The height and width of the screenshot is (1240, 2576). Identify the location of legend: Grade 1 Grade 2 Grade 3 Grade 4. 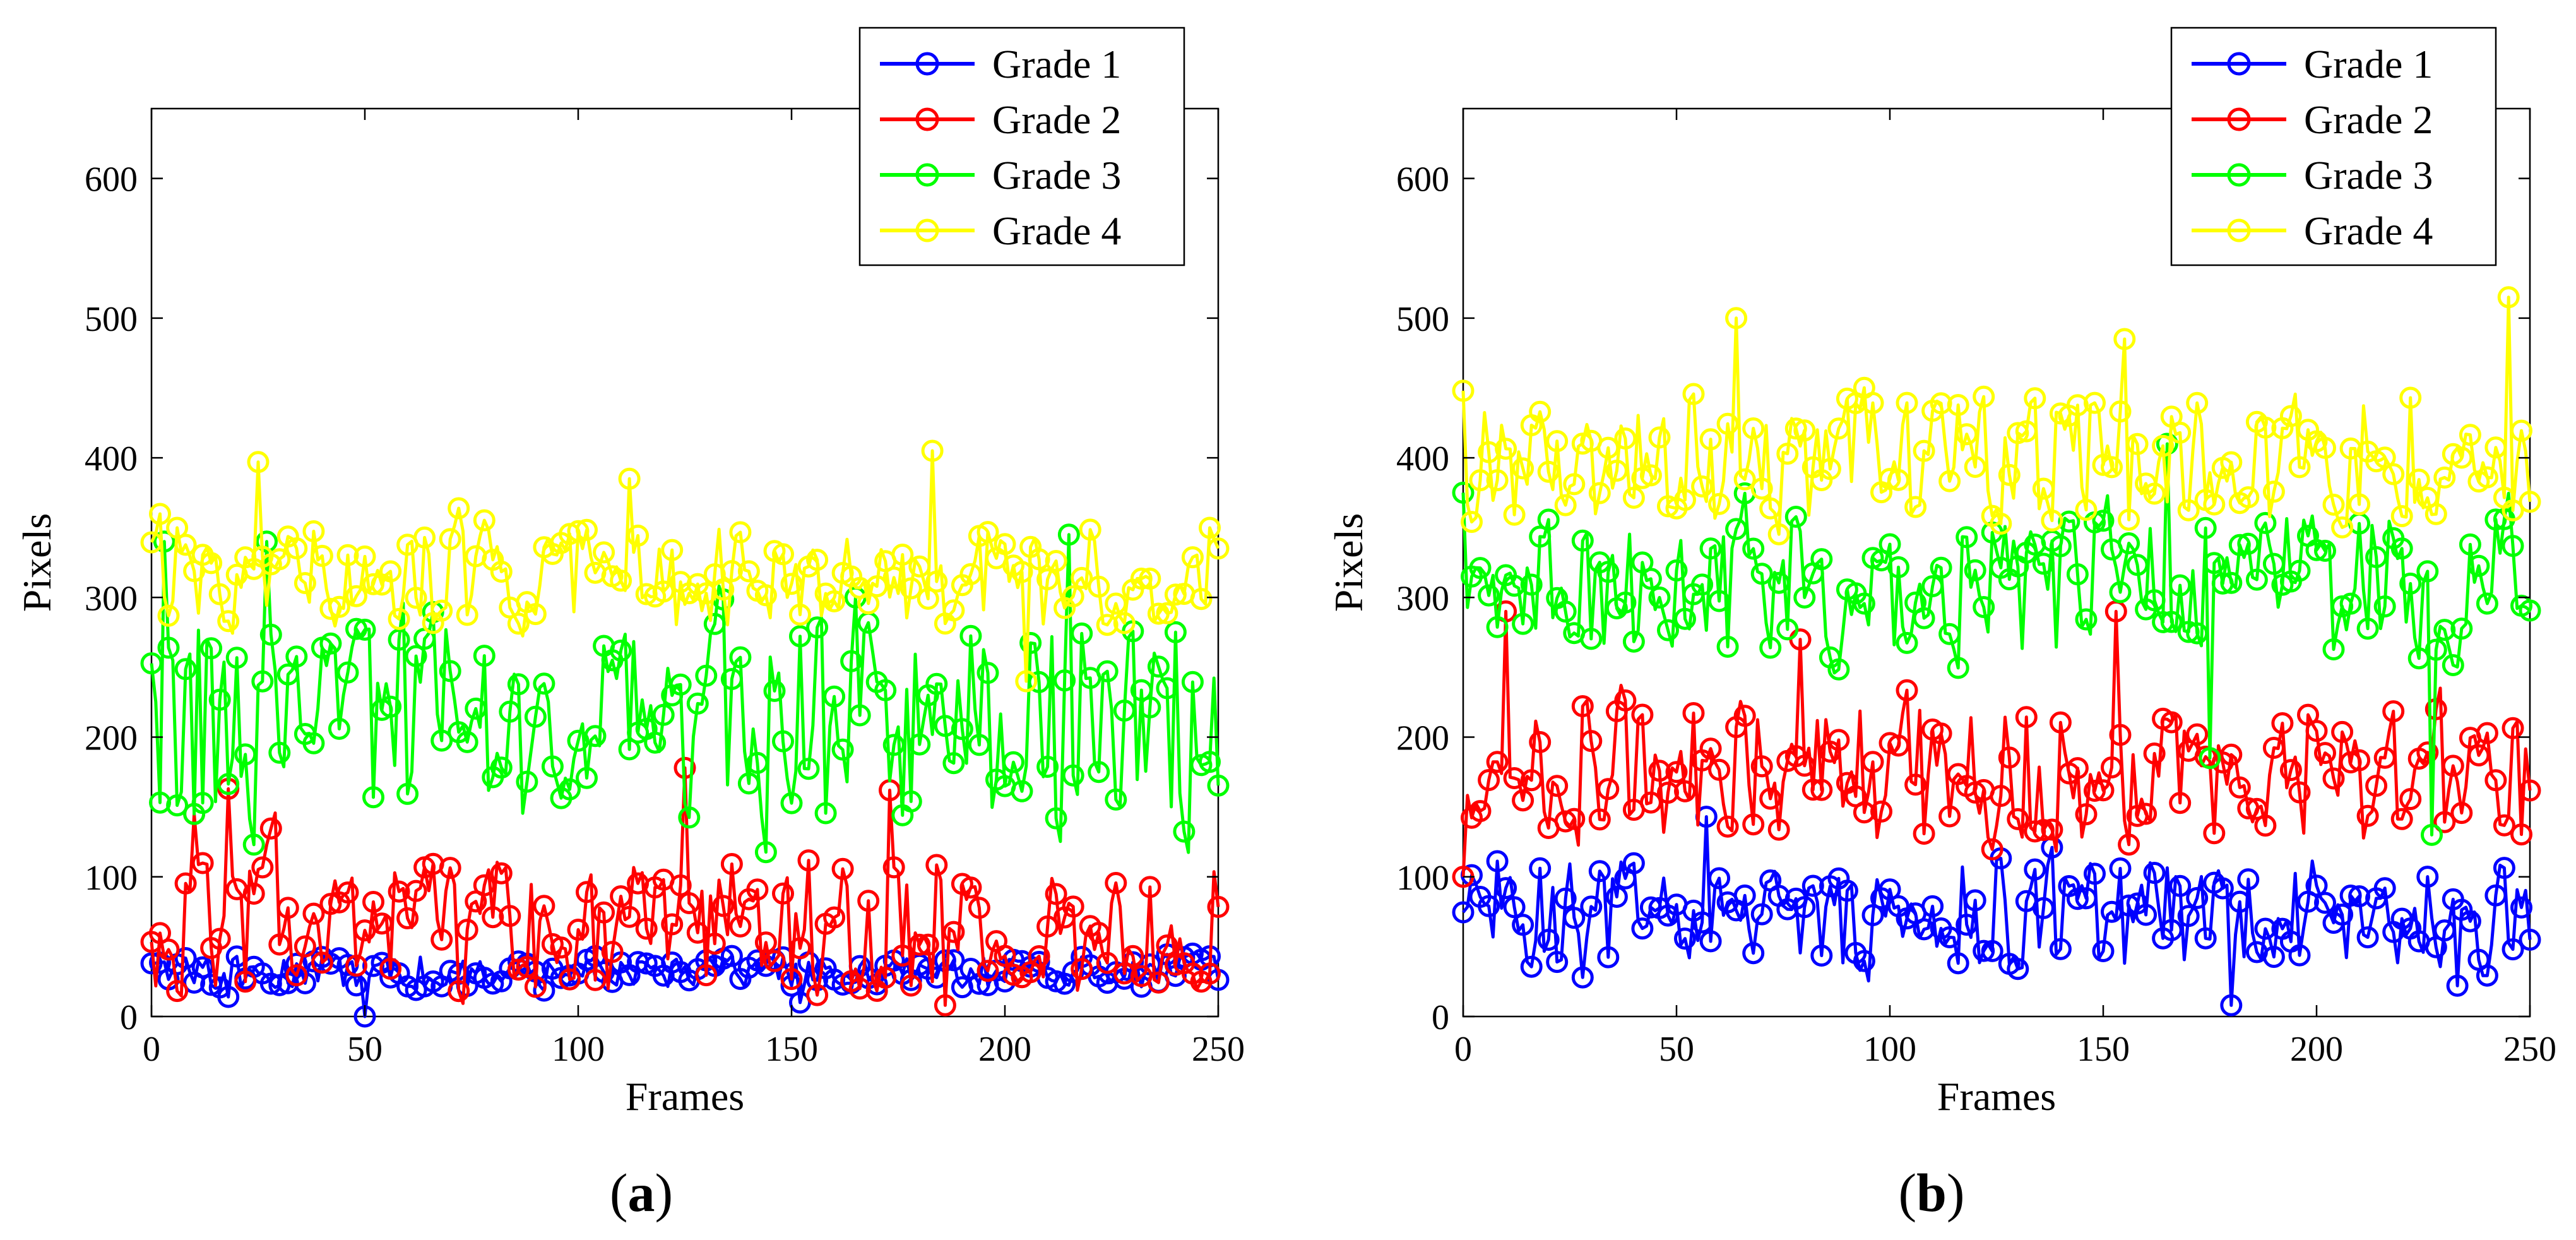
(2333, 147).